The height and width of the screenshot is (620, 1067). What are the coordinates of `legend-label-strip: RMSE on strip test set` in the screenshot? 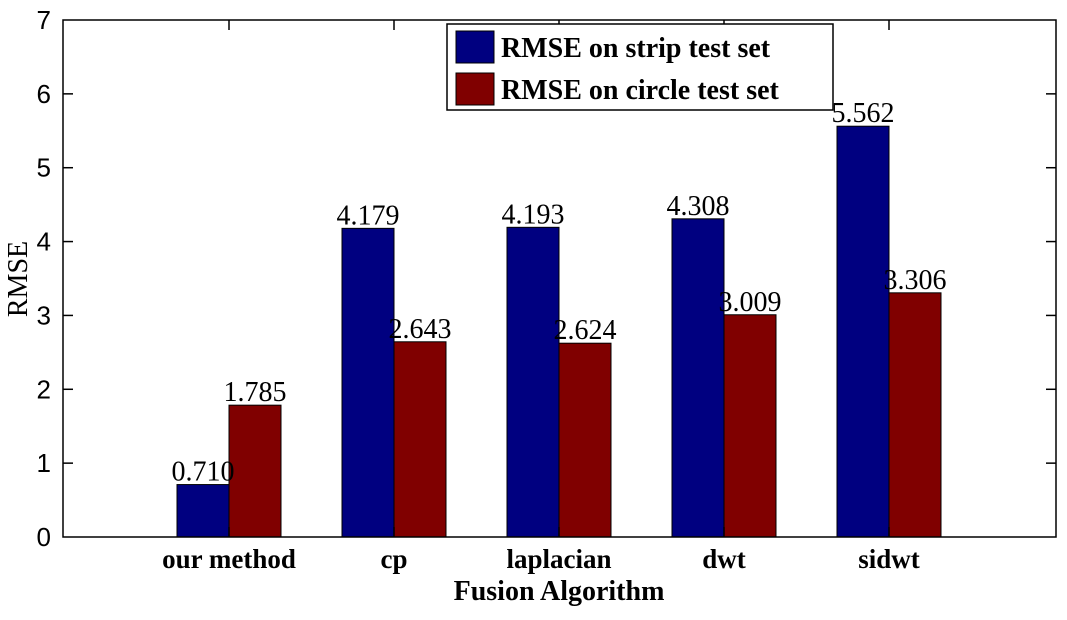 It's located at (636, 48).